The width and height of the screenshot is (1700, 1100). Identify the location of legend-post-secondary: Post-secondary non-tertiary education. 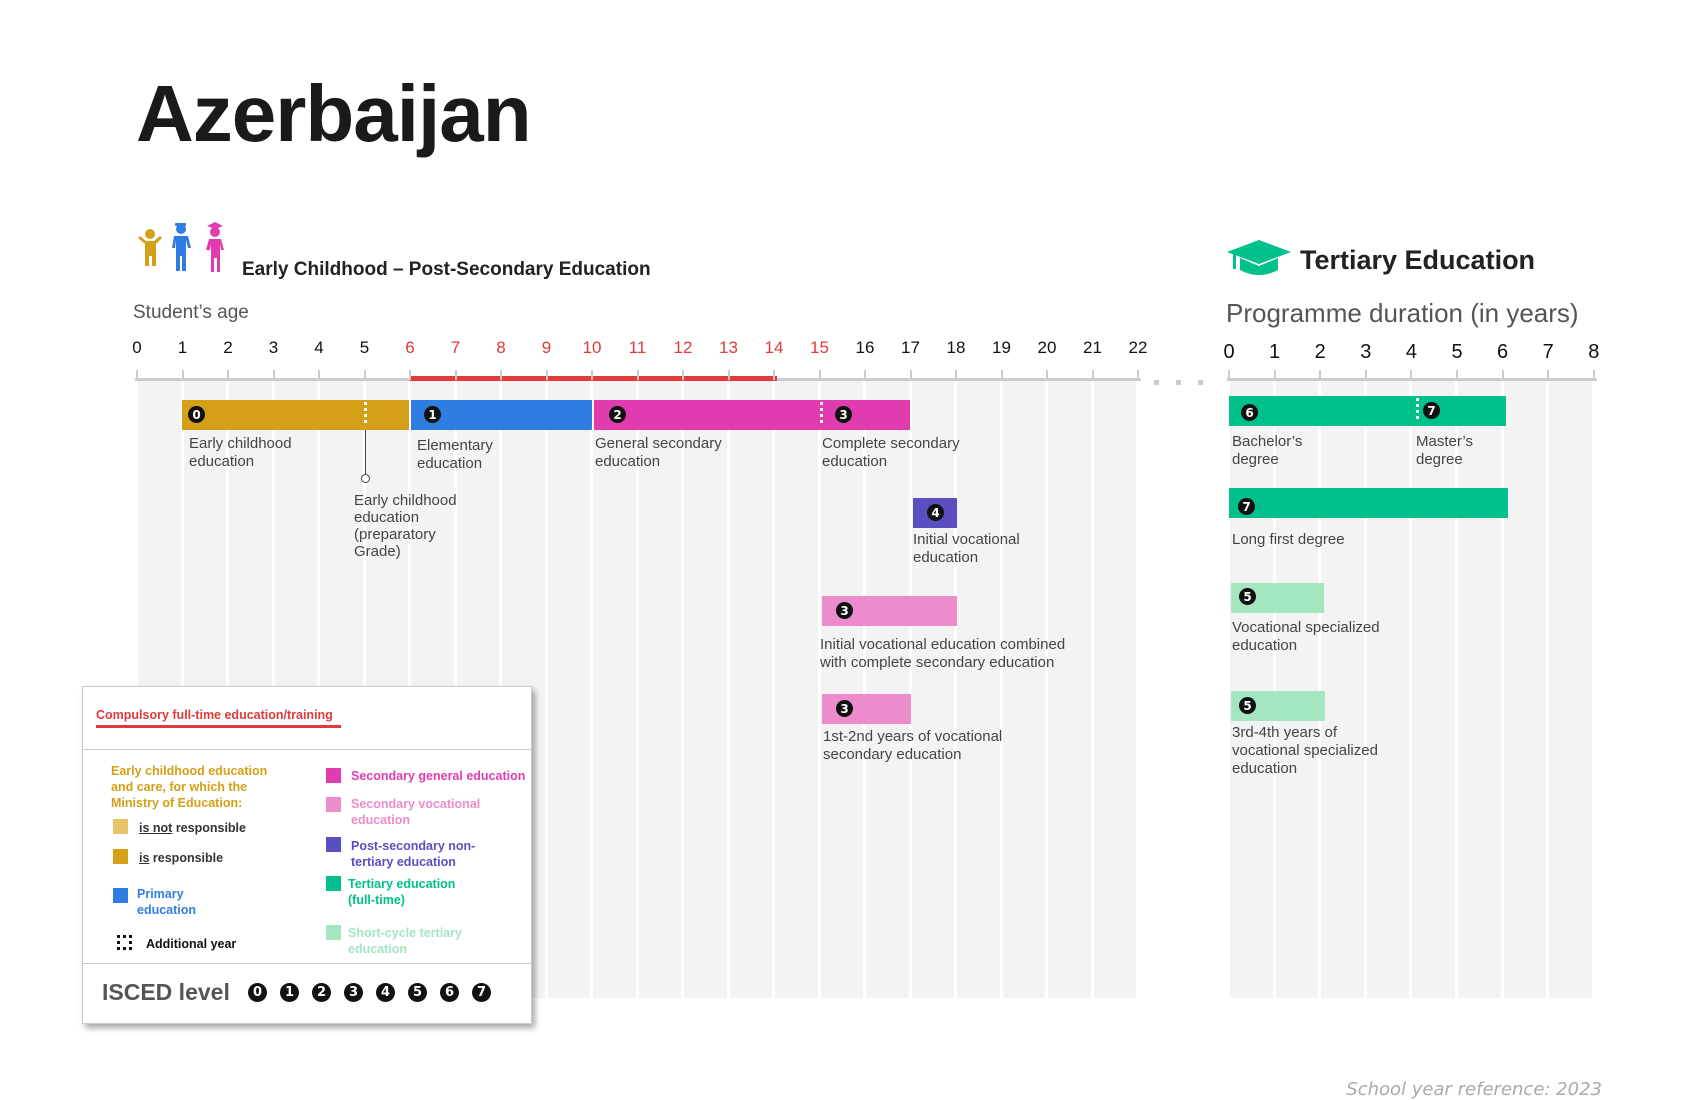
(413, 854).